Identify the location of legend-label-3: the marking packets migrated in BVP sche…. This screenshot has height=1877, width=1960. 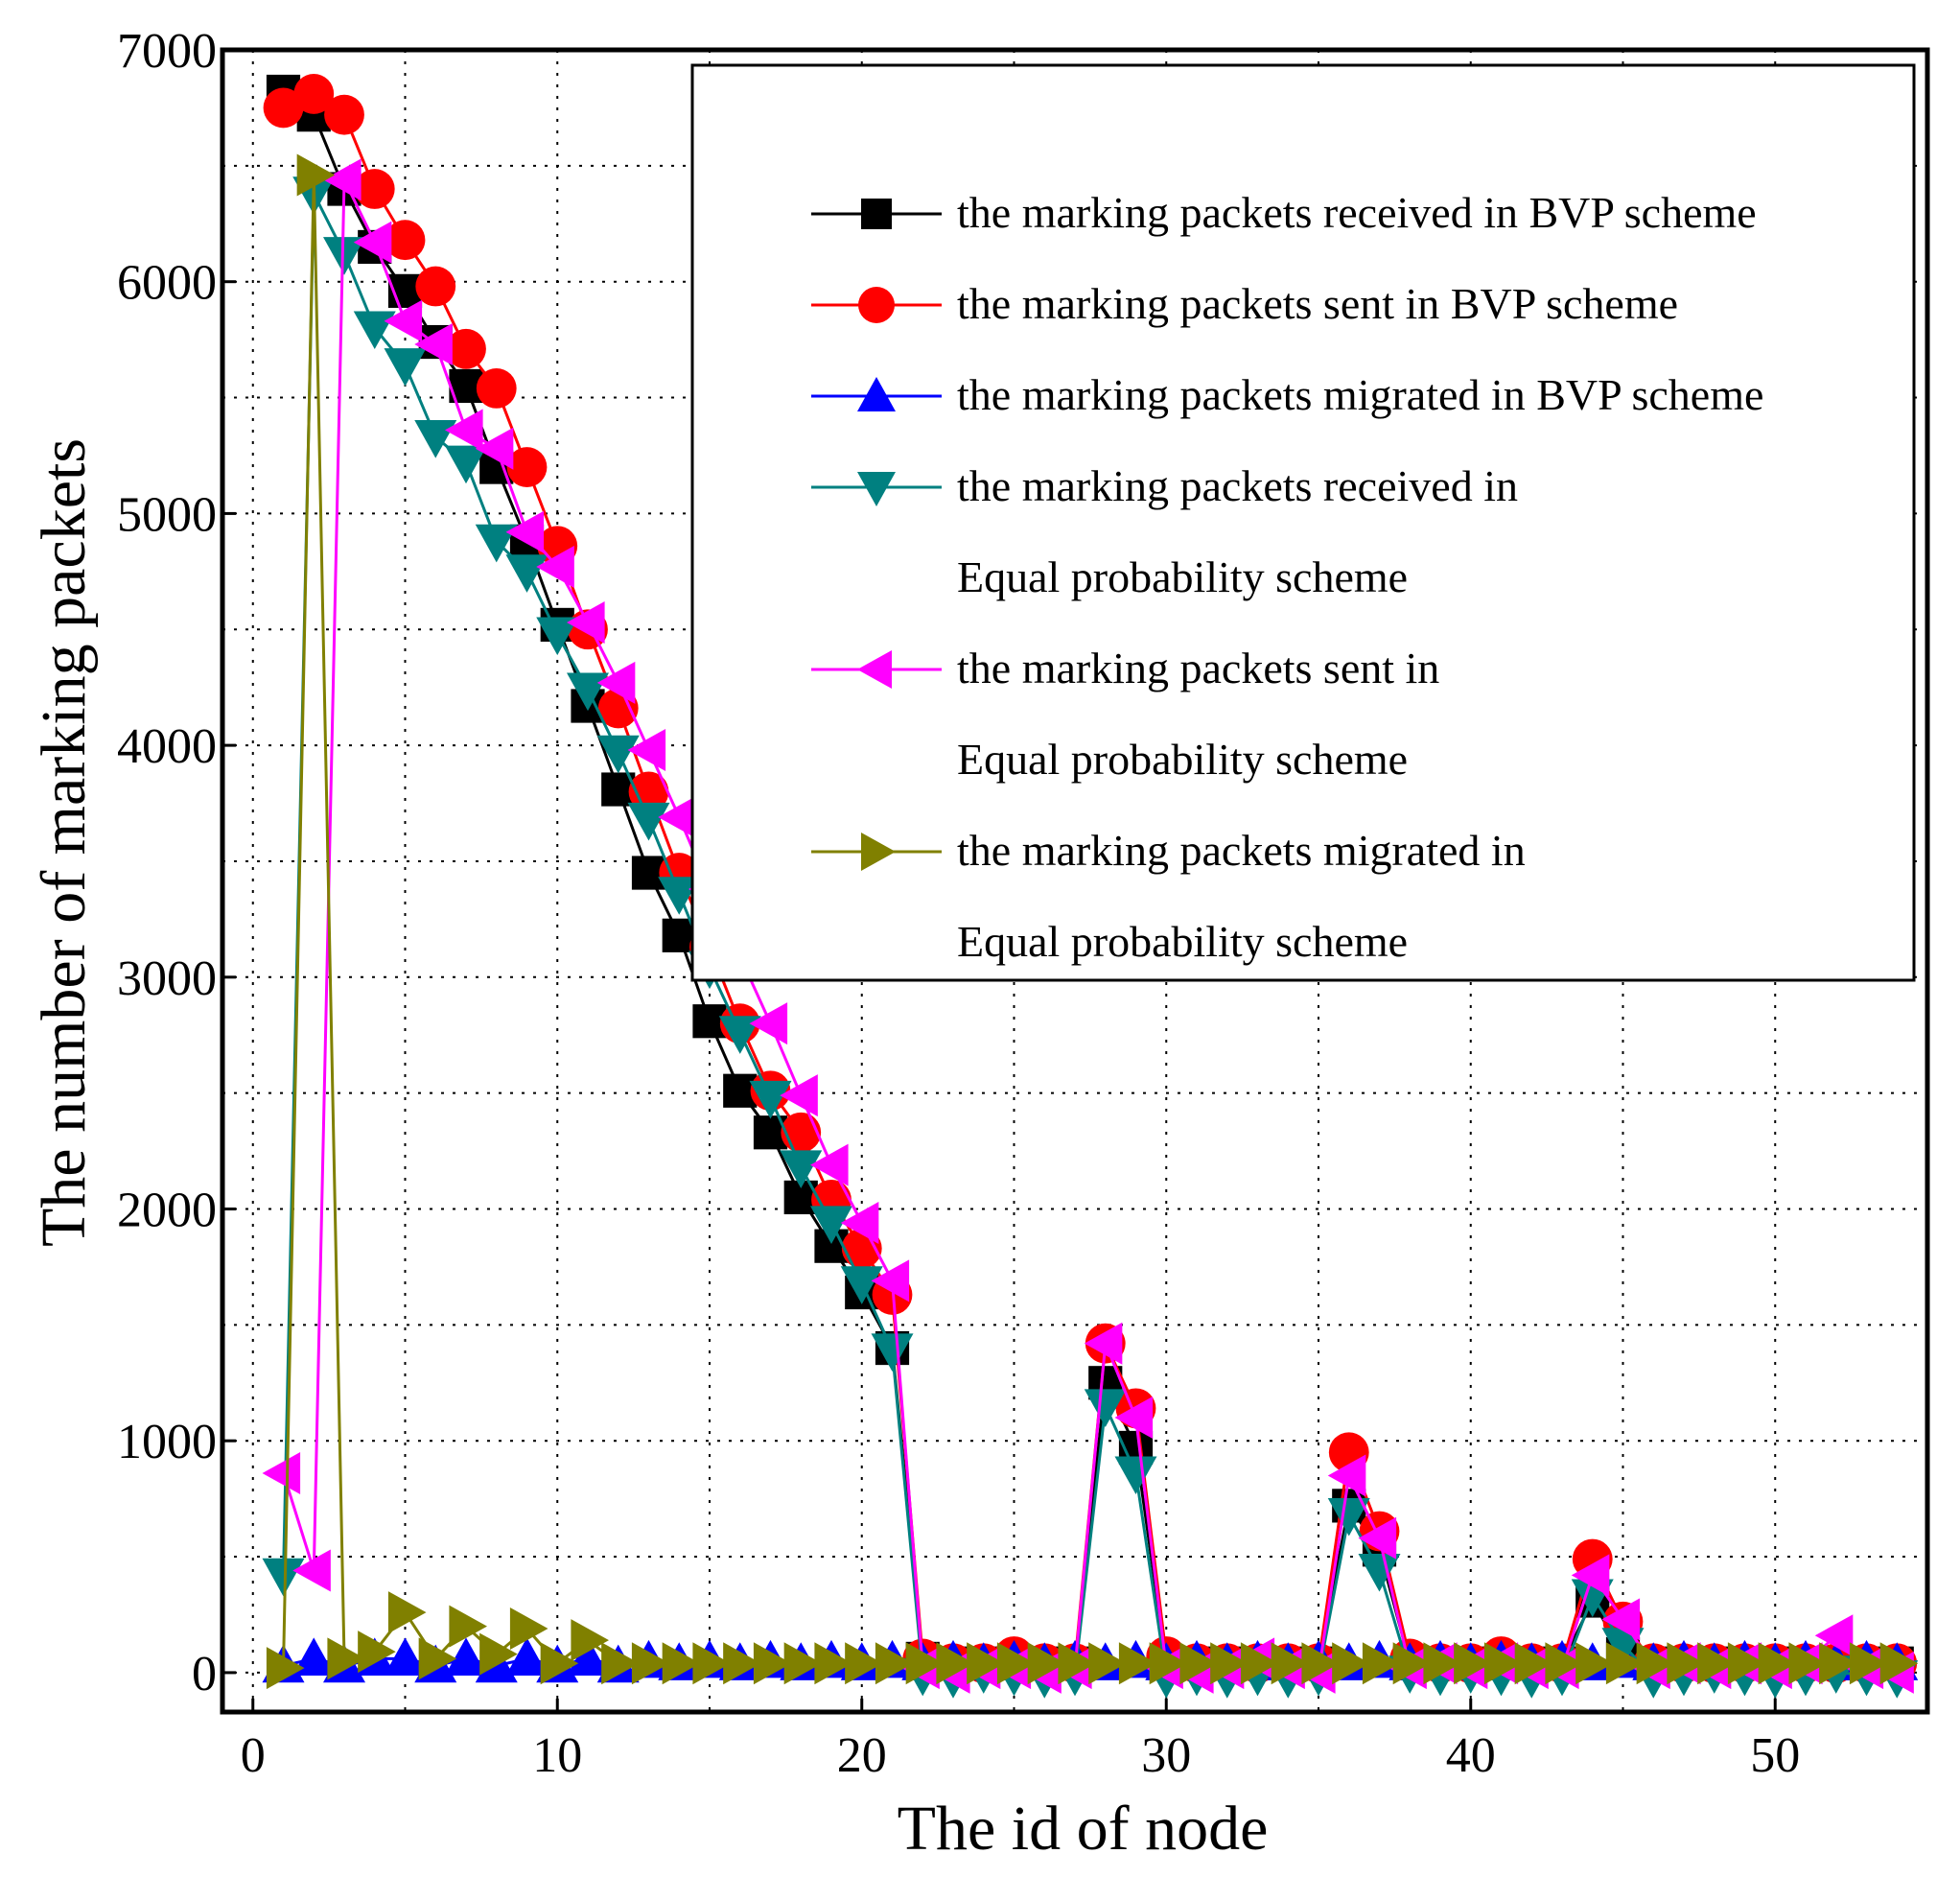
(1360, 394).